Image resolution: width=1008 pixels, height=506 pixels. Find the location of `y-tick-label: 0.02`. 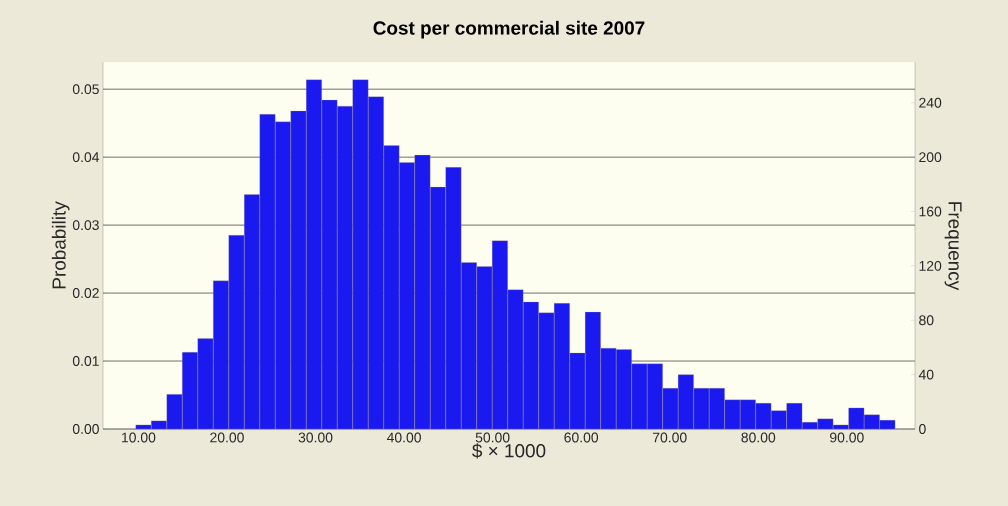

y-tick-label: 0.02 is located at coordinates (85, 293).